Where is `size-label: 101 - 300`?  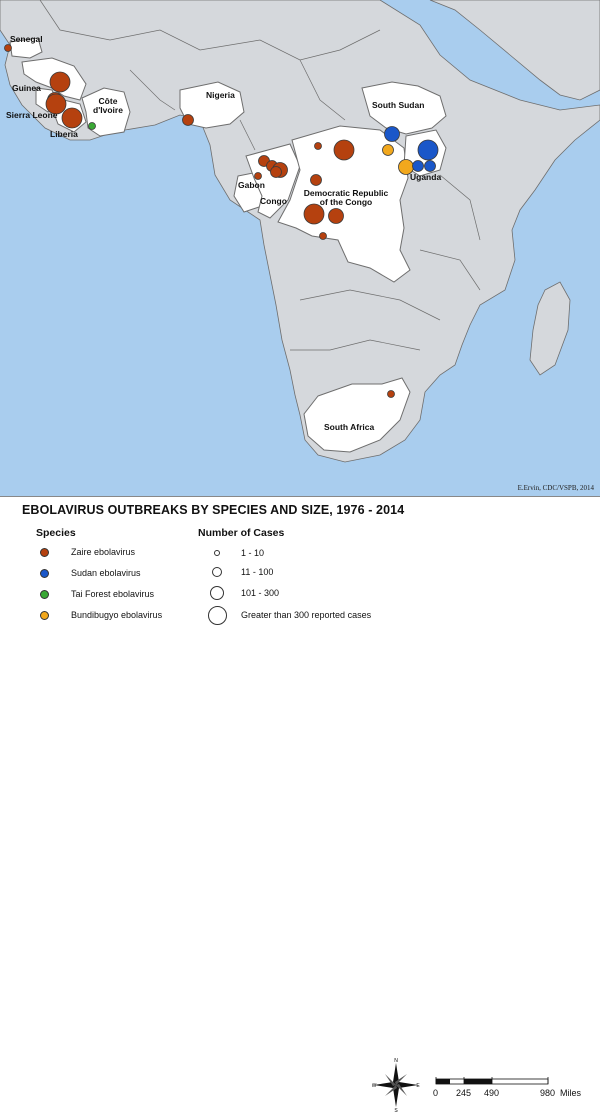 size-label: 101 - 300 is located at coordinates (260, 593).